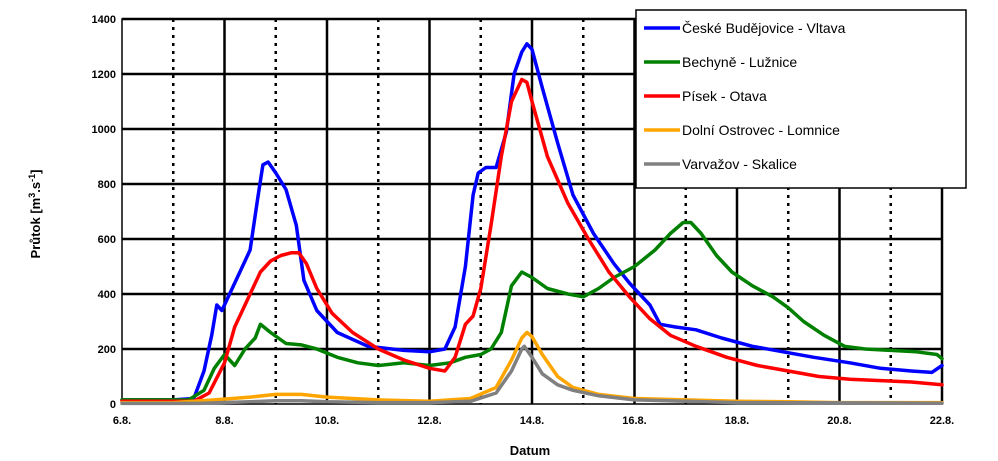  What do you see at coordinates (122, 421) in the screenshot?
I see `x-tick-label: 6.8.` at bounding box center [122, 421].